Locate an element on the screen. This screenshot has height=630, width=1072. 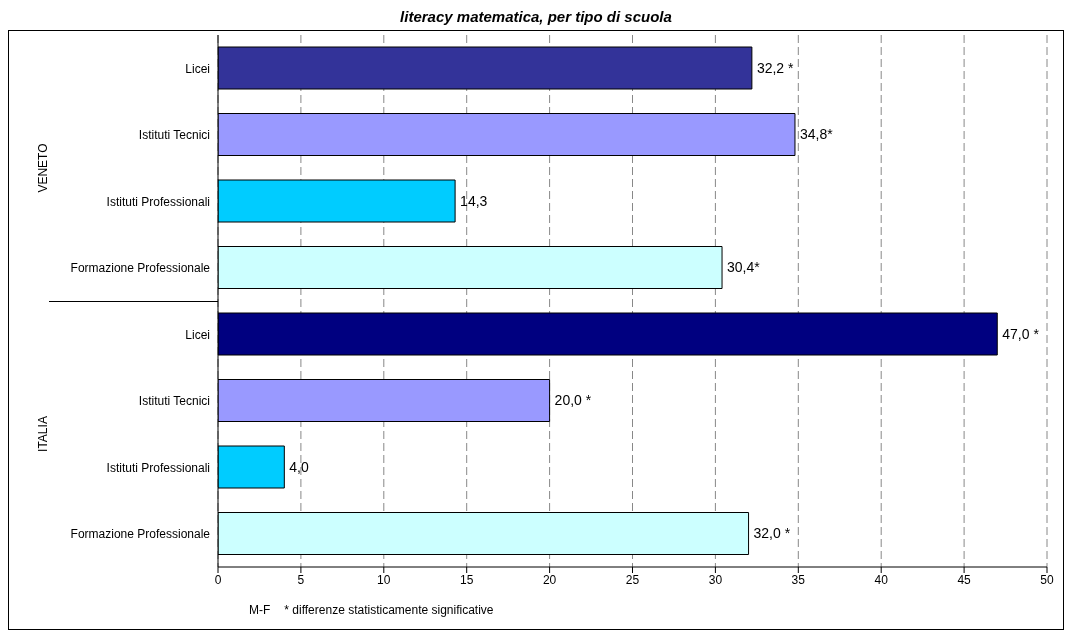
x-tick-label: 25 is located at coordinates (632, 579).